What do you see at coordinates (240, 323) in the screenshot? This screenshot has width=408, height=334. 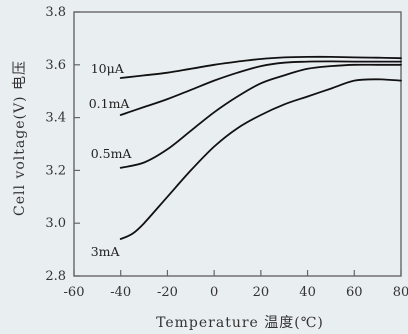 I see `x-axis-title: Temperature 温度(℃)` at bounding box center [240, 323].